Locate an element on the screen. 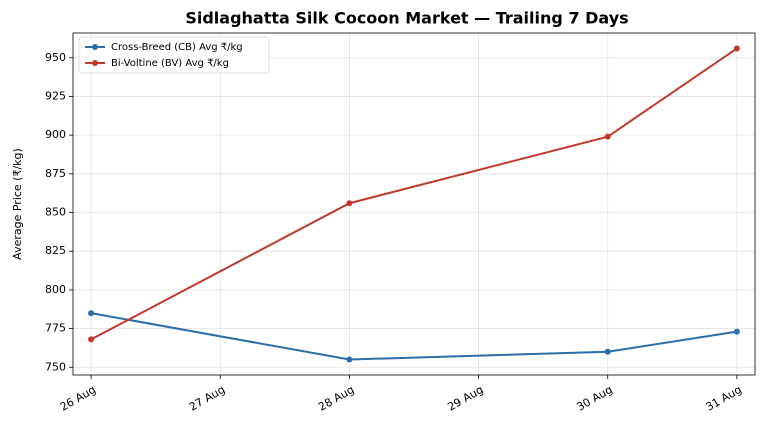 The image size is (768, 427). y-tick-label: 825 is located at coordinates (55, 250).